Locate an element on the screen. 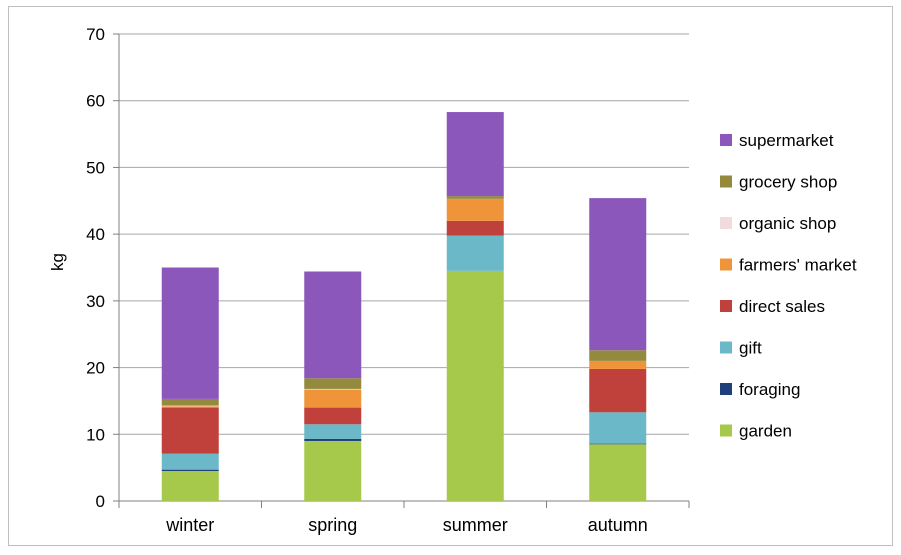 This screenshot has height=555, width=901. legend-label: supermarket is located at coordinates (786, 140).